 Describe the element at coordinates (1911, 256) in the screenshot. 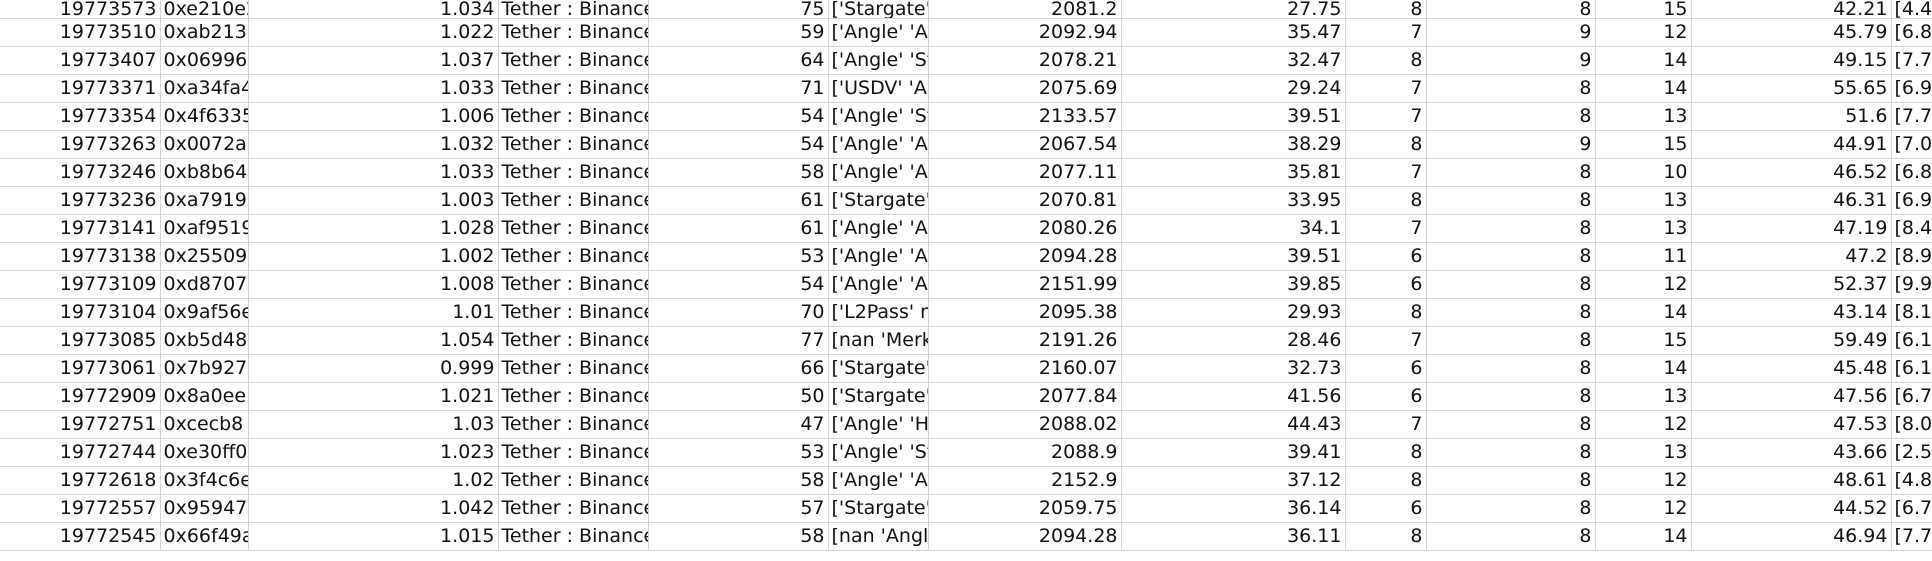

I see `cell-vector: [8.97, 0` at that location.